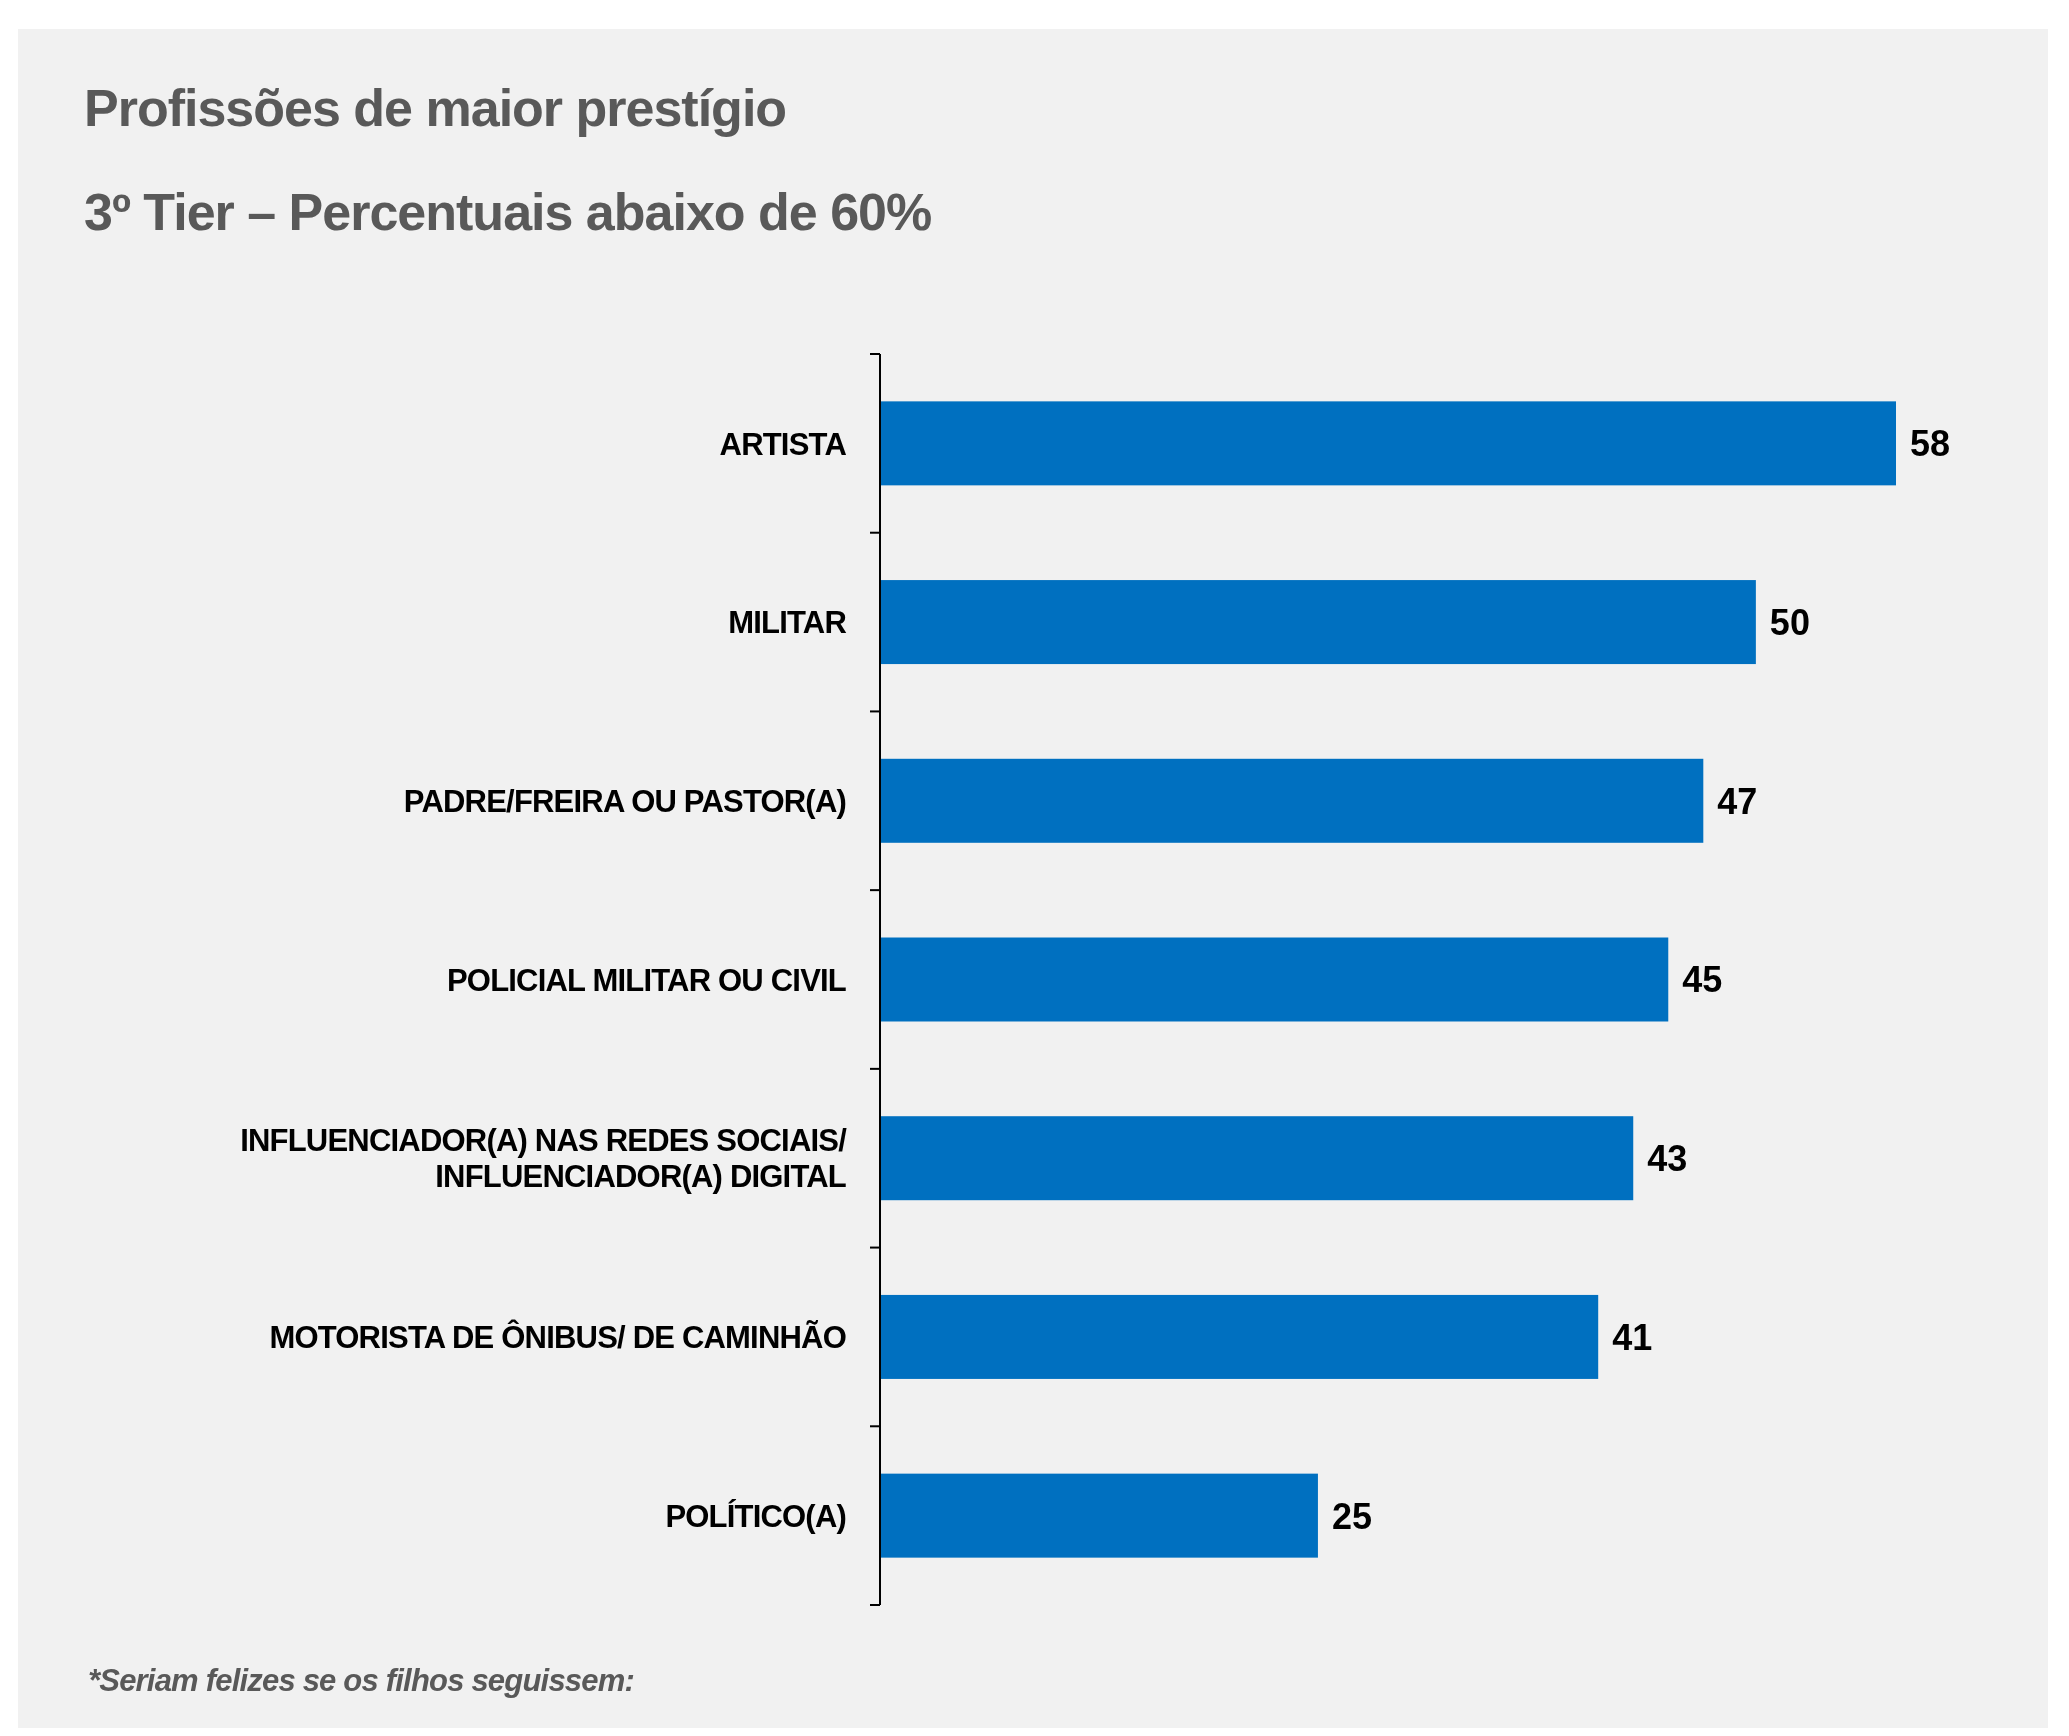 The height and width of the screenshot is (1736, 2069). I want to click on data-label: 50, so click(1789, 623).